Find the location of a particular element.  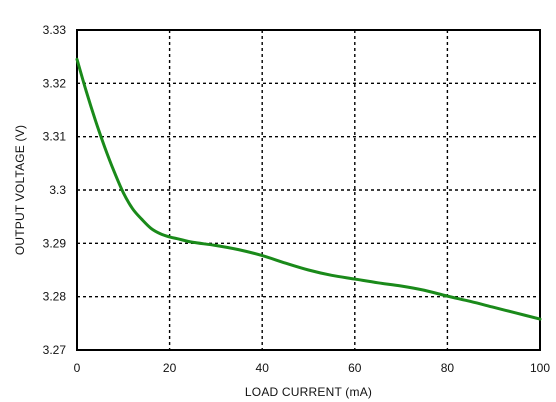

y-tick-label: 3.31 is located at coordinates (55, 137).